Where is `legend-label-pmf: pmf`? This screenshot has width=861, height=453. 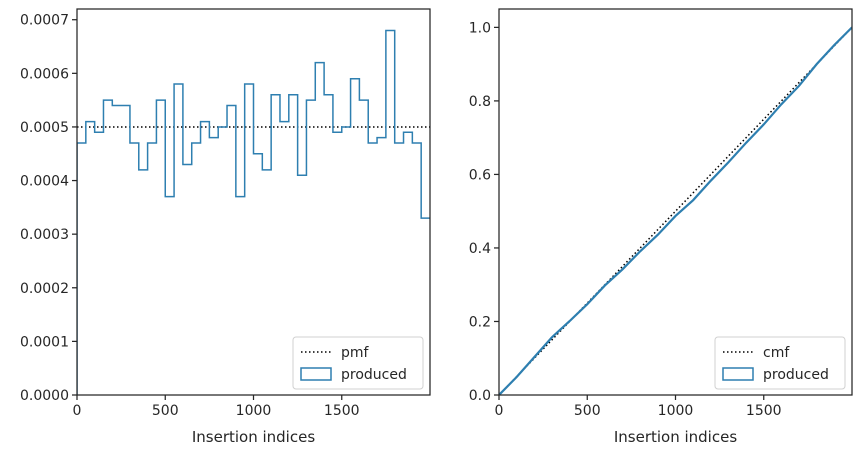 legend-label-pmf: pmf is located at coordinates (355, 353).